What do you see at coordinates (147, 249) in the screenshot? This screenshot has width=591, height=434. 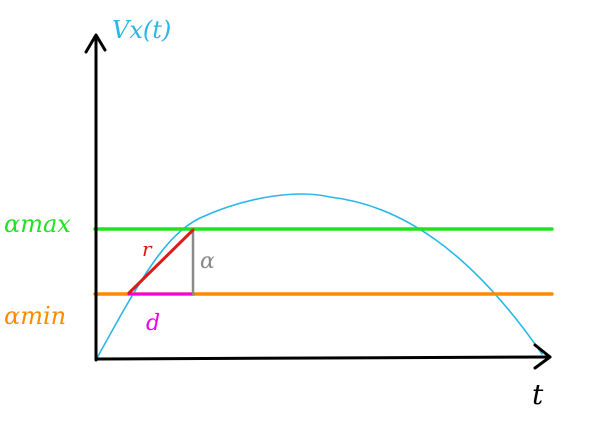 I see `hypotenuse-label: r` at bounding box center [147, 249].